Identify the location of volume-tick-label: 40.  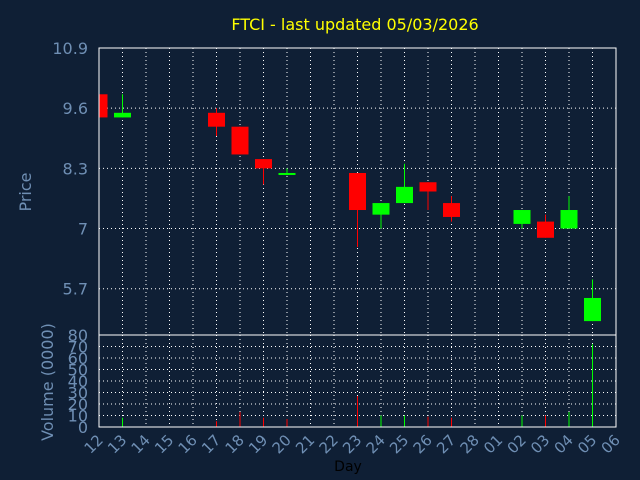
(78, 381).